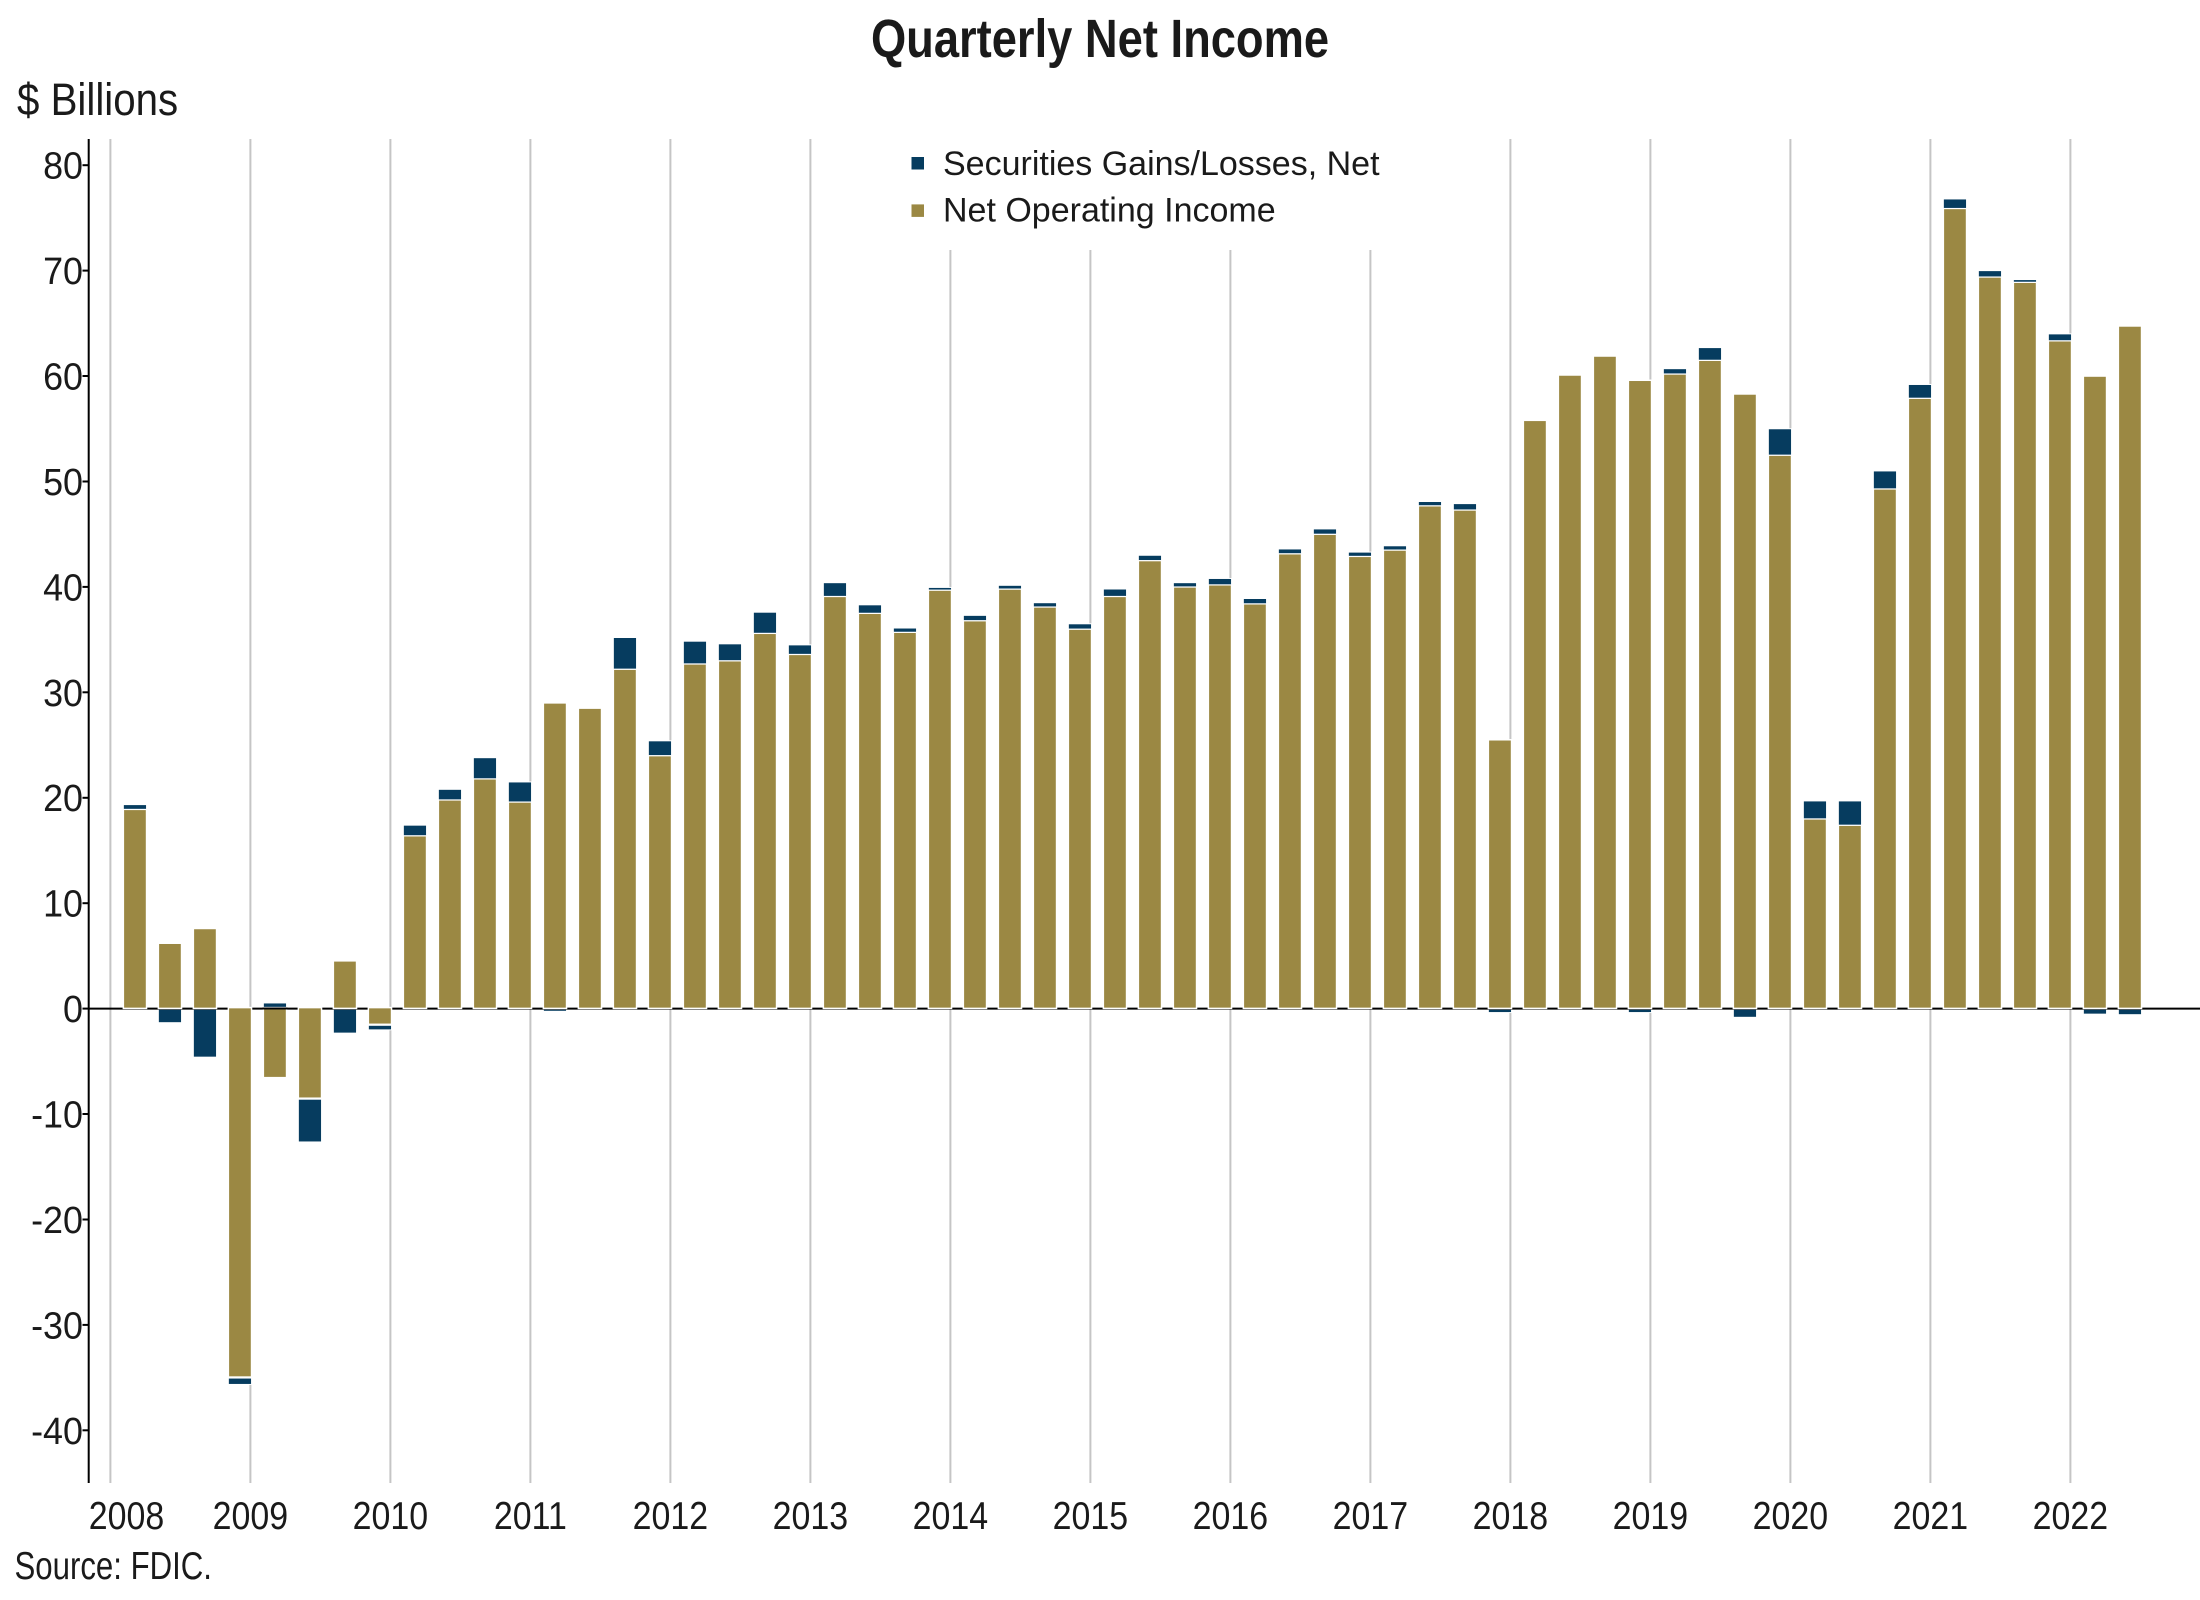  I want to click on svg-text: 70, so click(63, 271).